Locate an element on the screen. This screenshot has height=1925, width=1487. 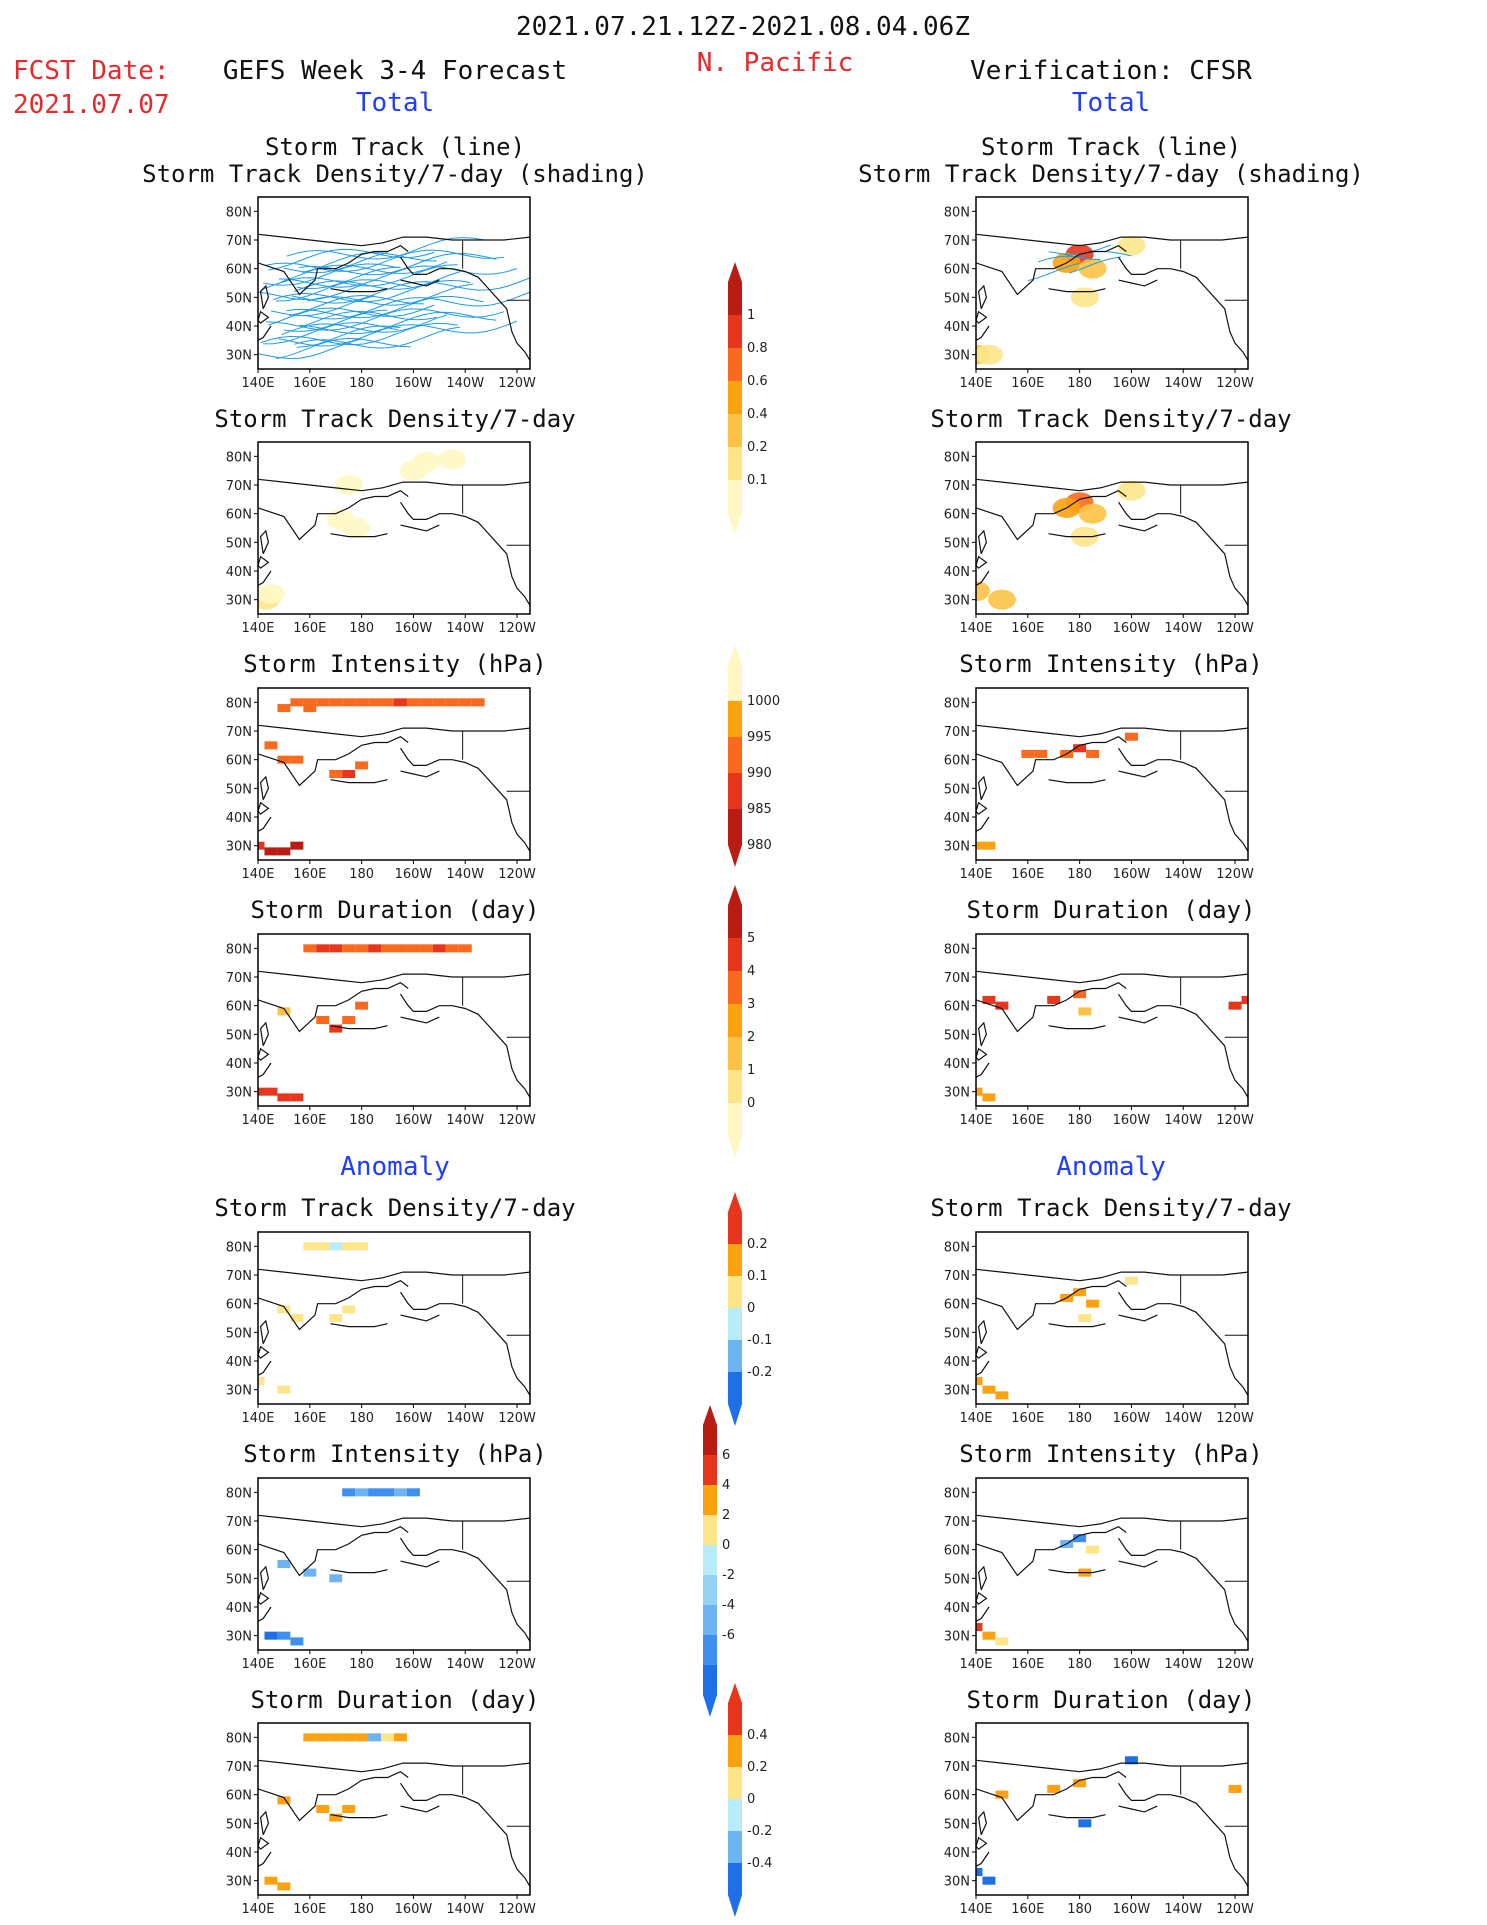
colorbar-label: 0.1 is located at coordinates (757, 480).